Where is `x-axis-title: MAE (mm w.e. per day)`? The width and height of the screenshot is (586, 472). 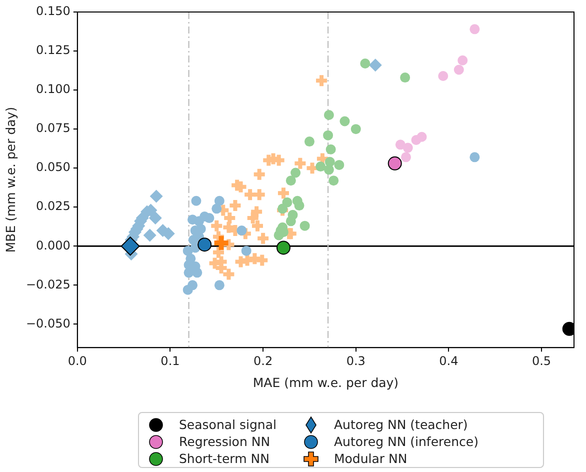
x-axis-title: MAE (mm w.e. per day) is located at coordinates (325, 382).